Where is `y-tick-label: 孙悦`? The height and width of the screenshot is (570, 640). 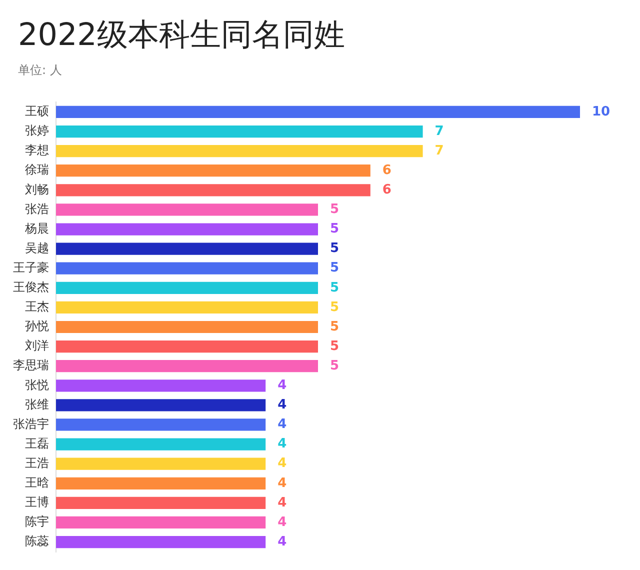
y-tick-label: 孙悦 is located at coordinates (37, 326).